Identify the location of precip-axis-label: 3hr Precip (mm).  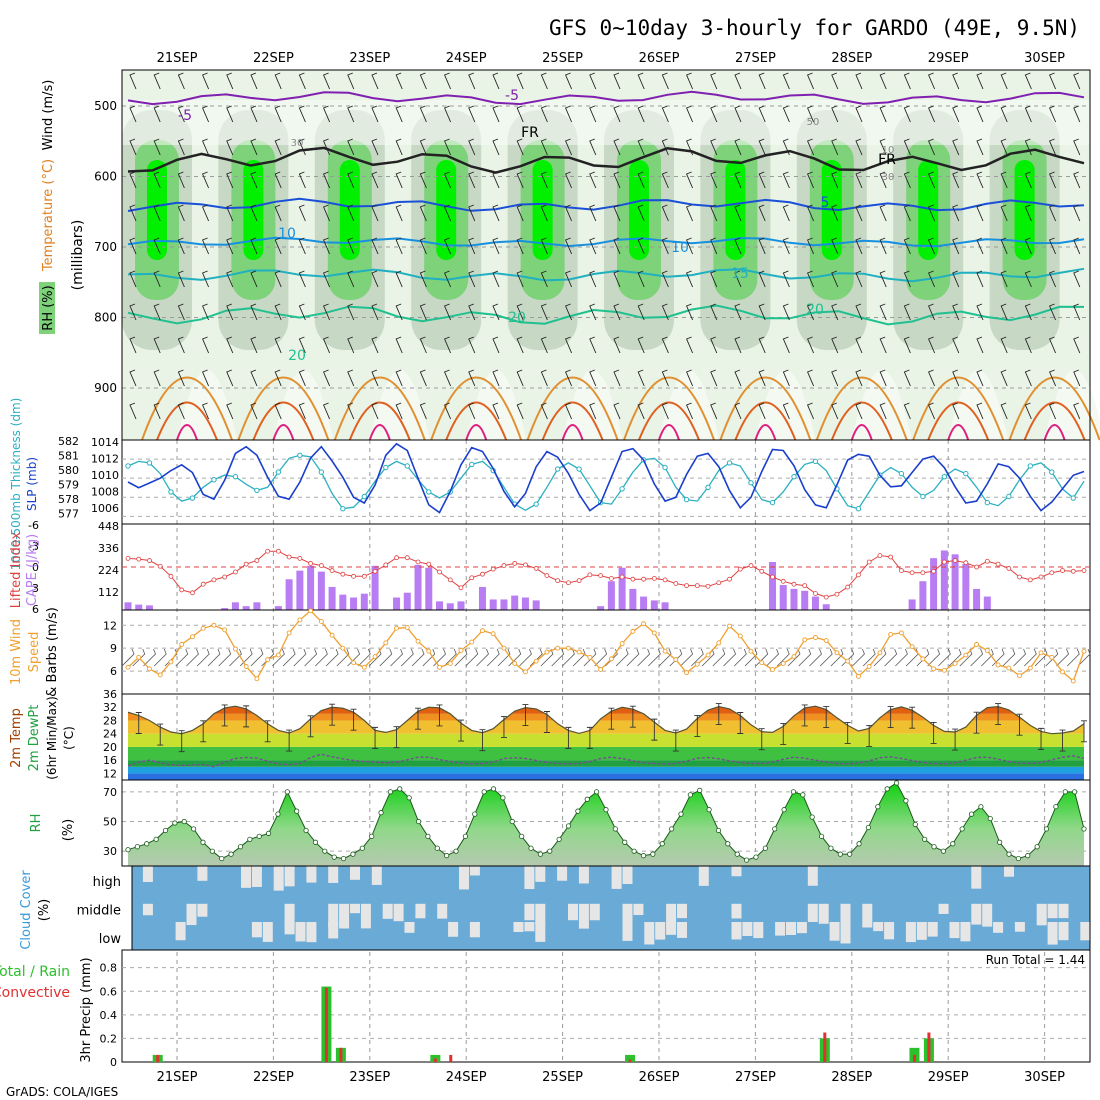
(86, 1009).